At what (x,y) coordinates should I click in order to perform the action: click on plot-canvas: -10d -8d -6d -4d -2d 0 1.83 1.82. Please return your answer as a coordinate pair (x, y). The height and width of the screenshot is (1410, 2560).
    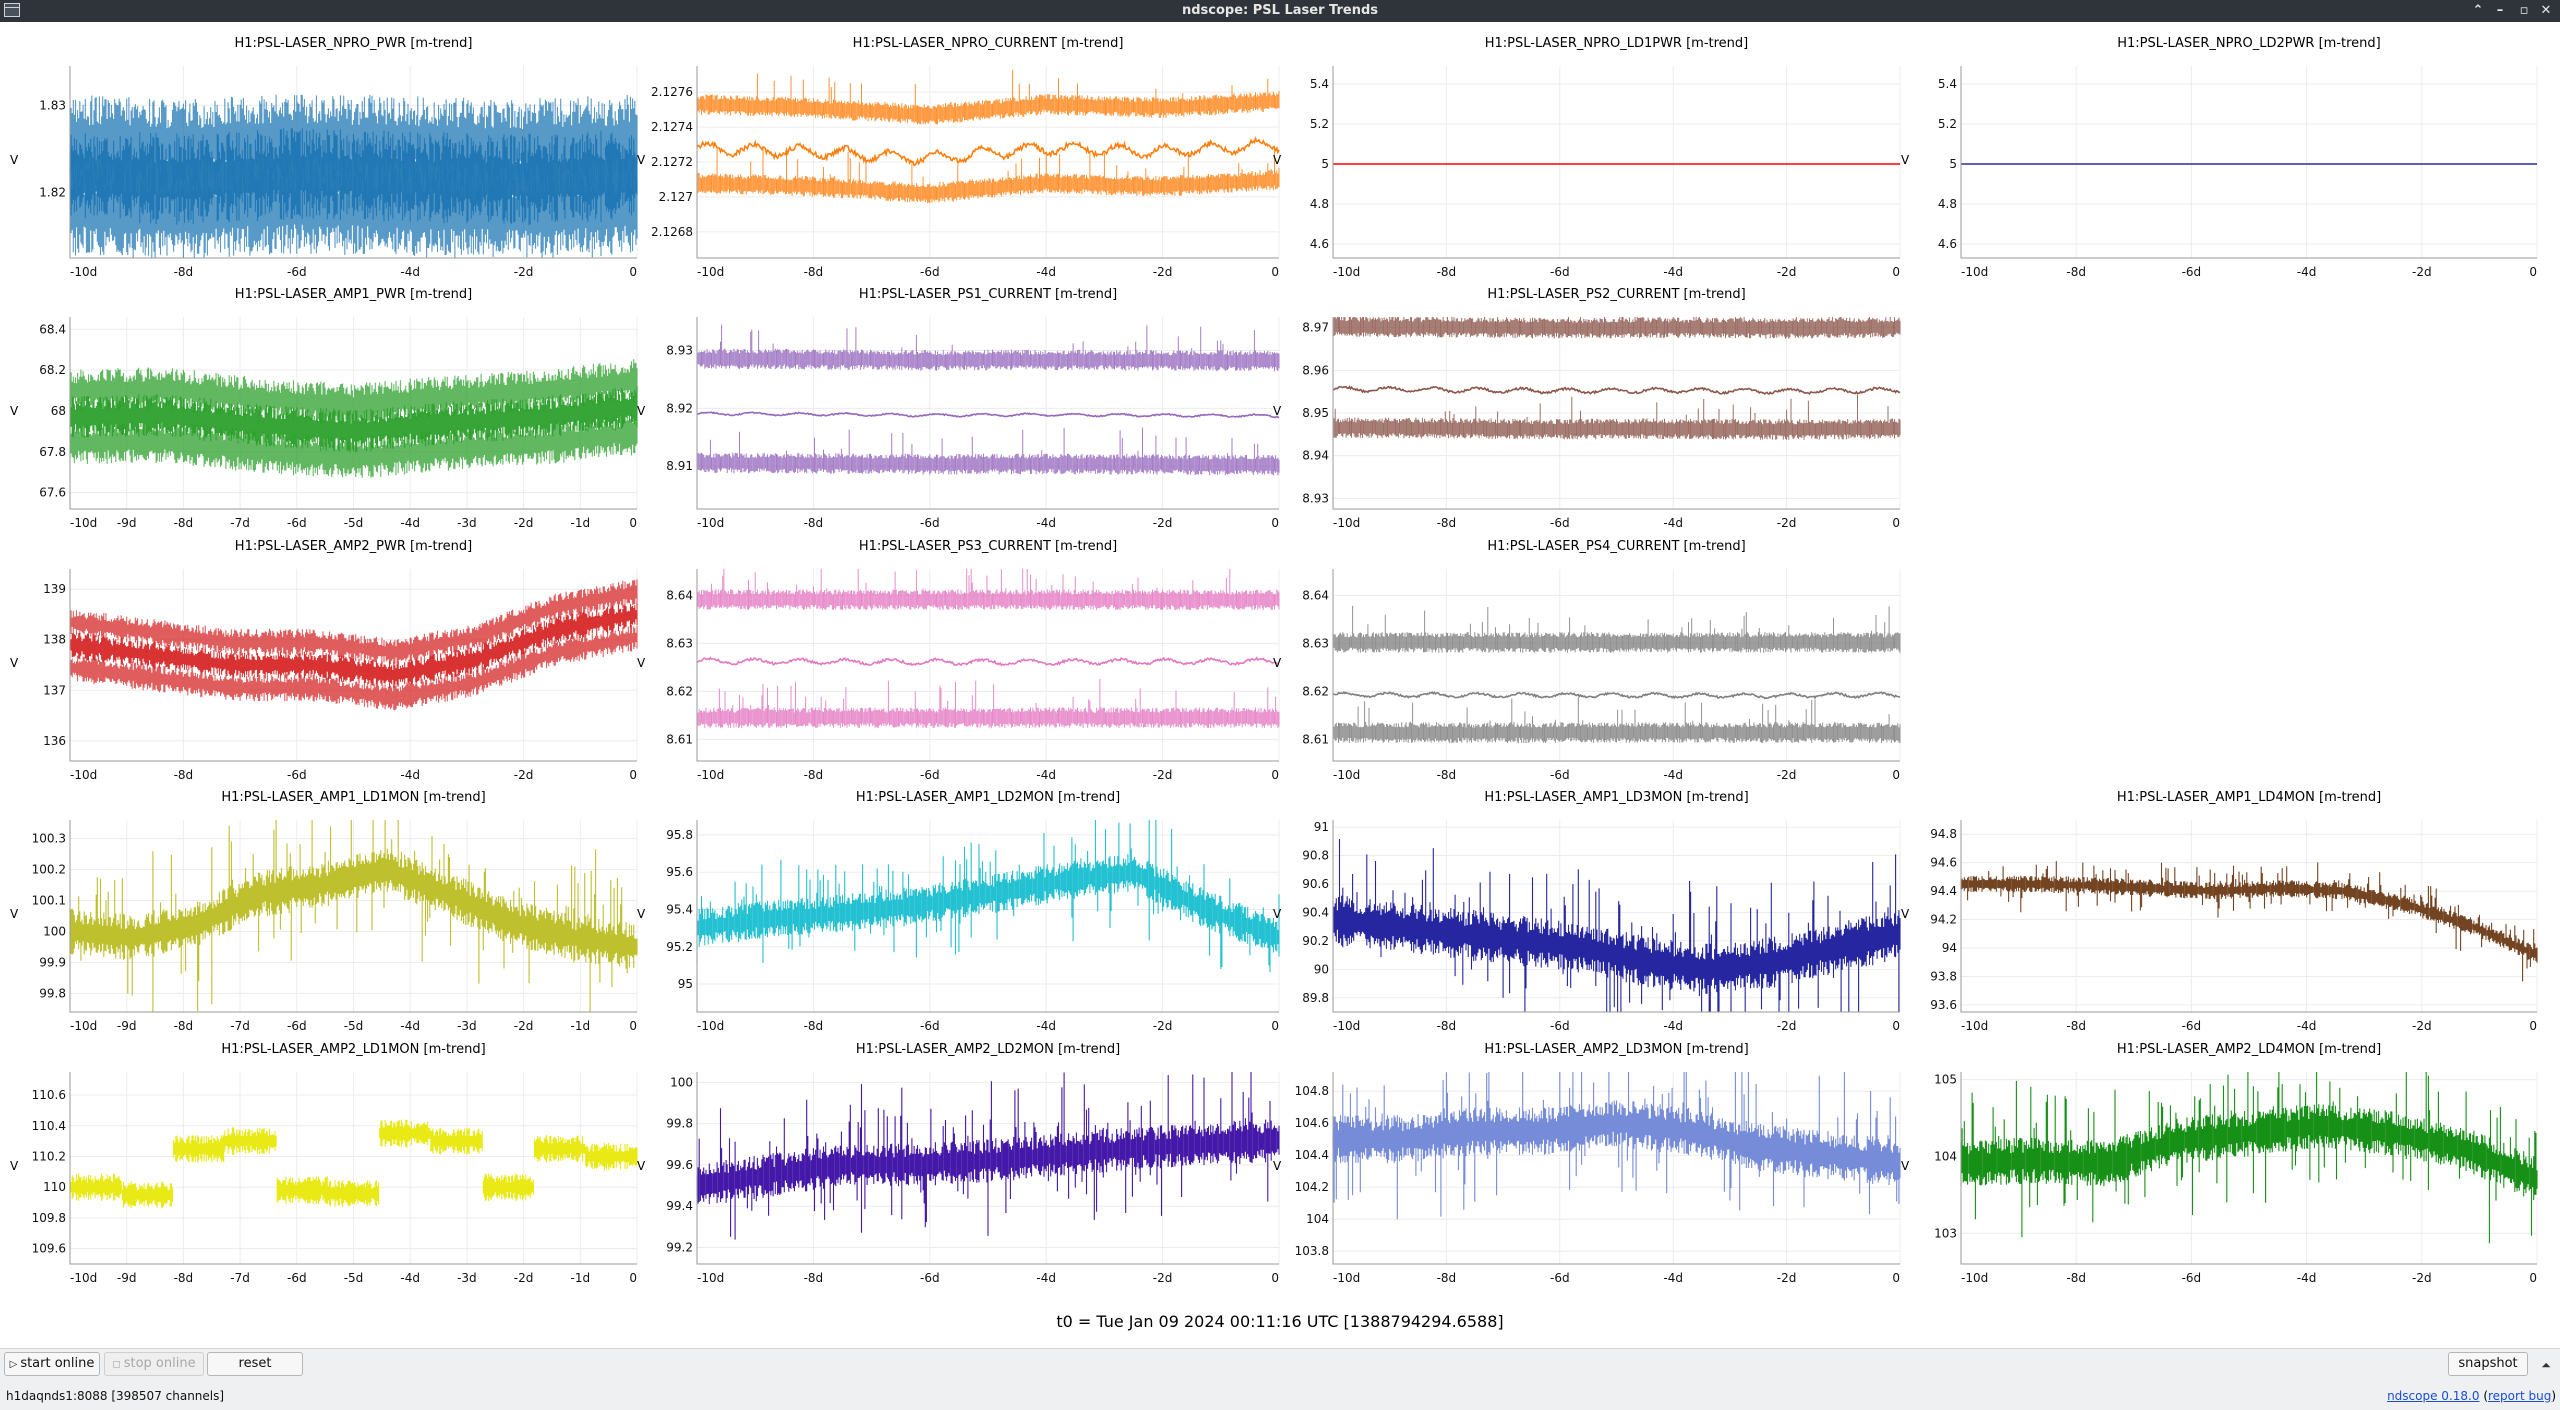
    Looking at the image, I should click on (321, 157).